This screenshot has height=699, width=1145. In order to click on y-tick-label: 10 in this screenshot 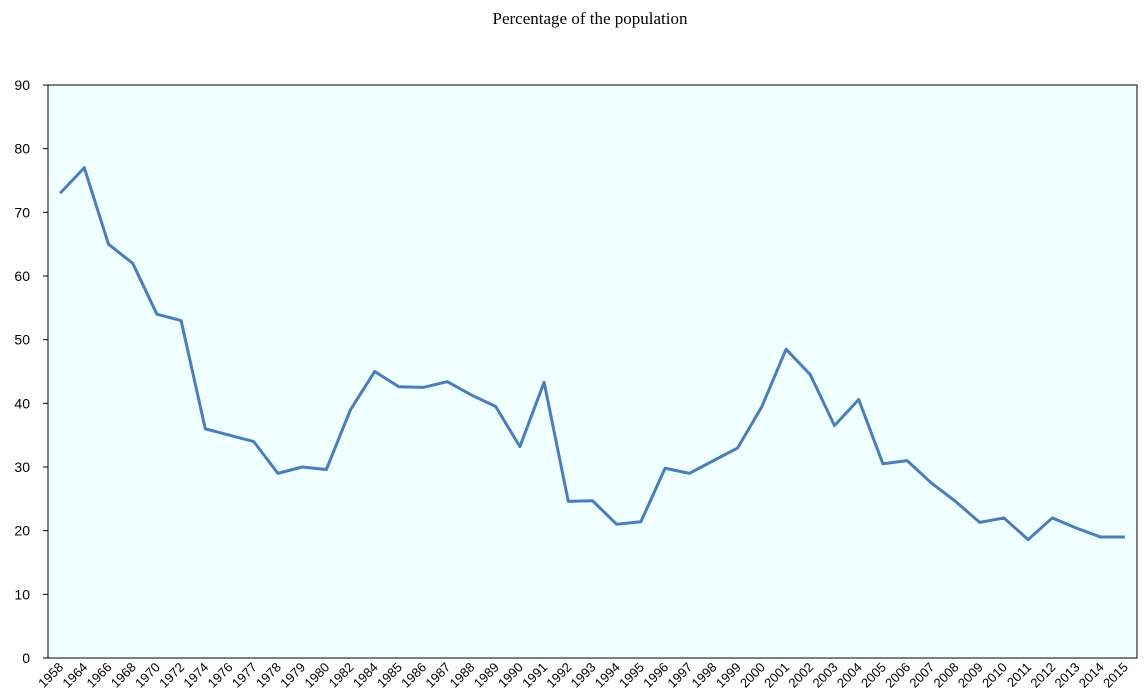, I will do `click(22, 594)`.